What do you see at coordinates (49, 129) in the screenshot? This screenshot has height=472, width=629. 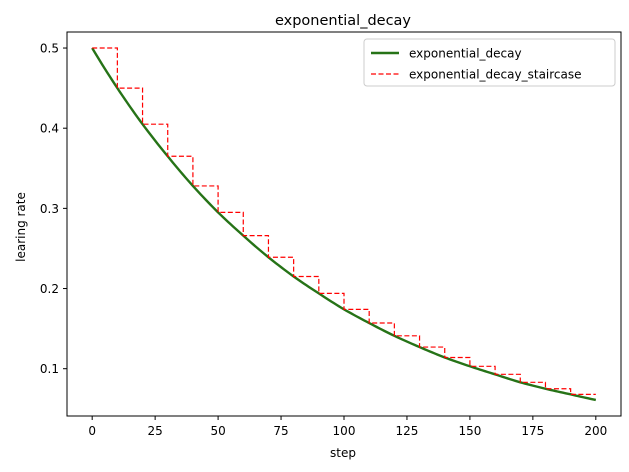 I see `y-tick-label: 0.4` at bounding box center [49, 129].